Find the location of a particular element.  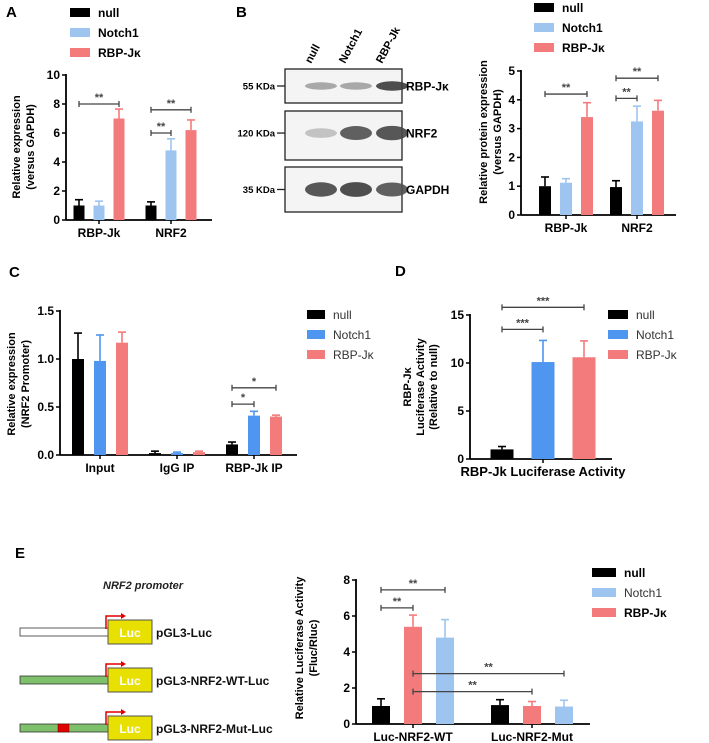

y-axis-label: RBP-Jκ is located at coordinates (408, 387).